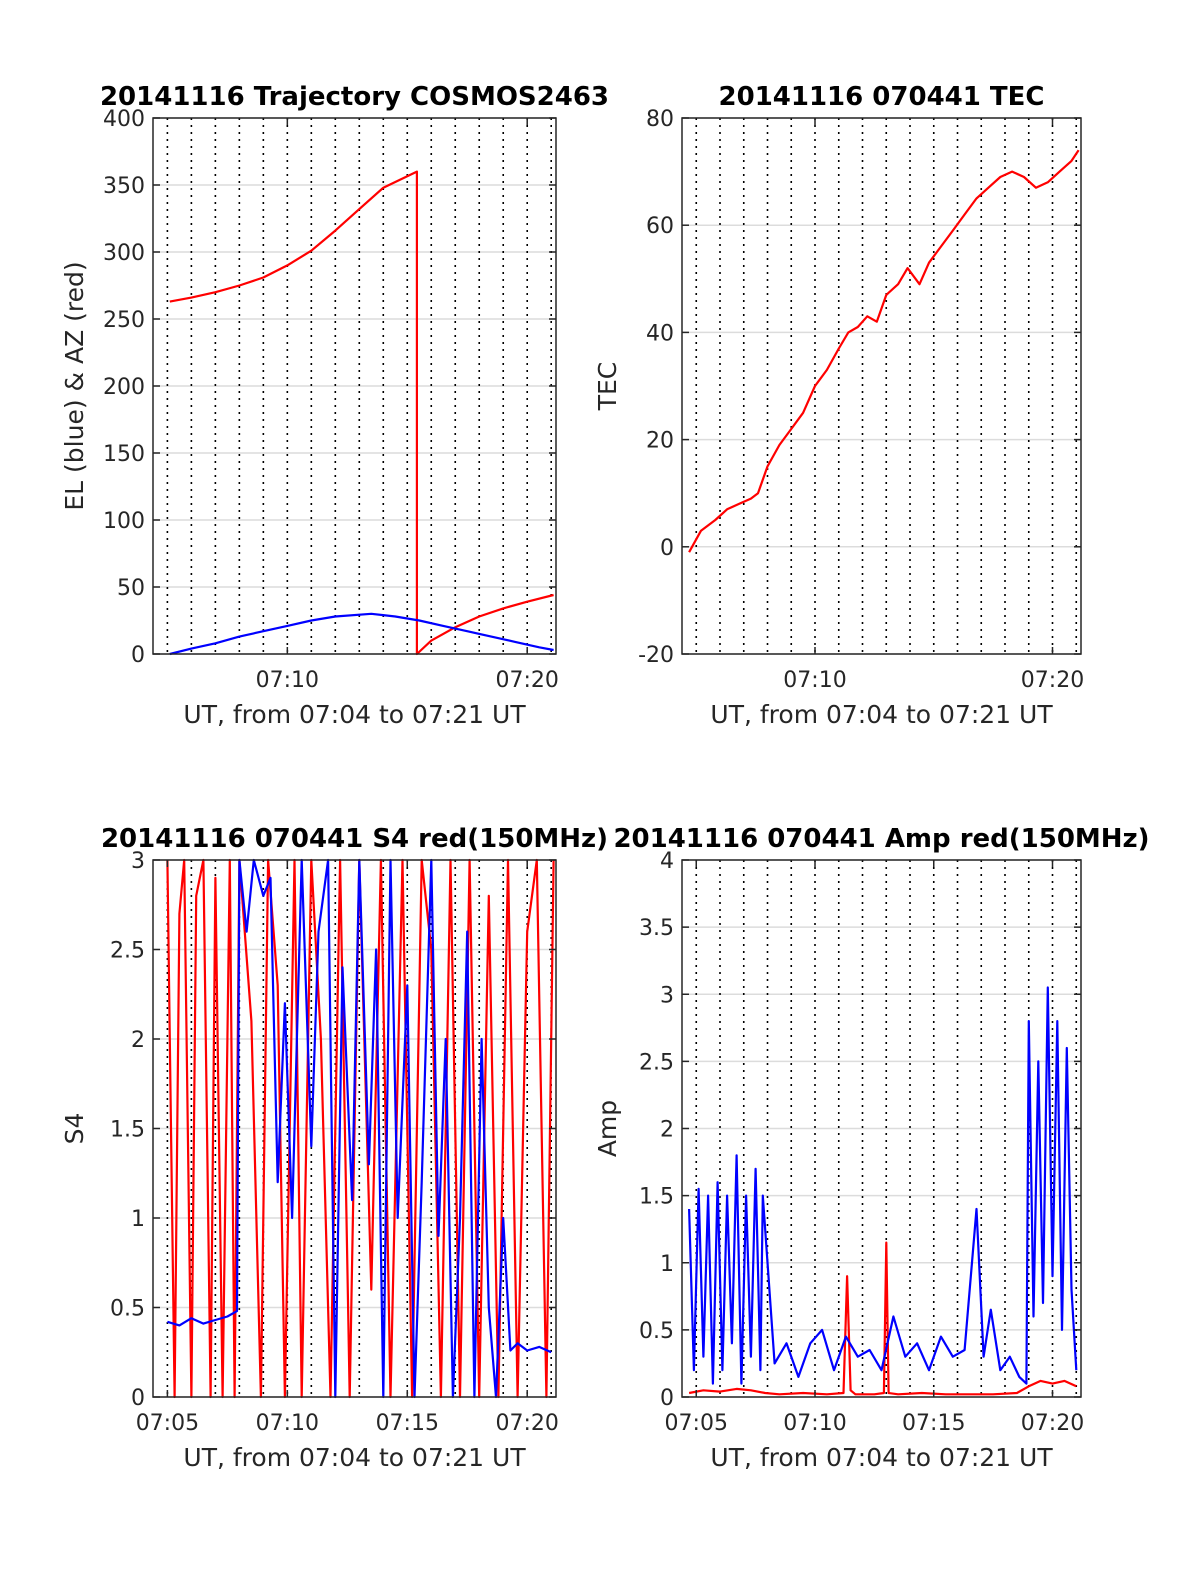  What do you see at coordinates (607, 1128) in the screenshot?
I see `y-axis-label: Amp` at bounding box center [607, 1128].